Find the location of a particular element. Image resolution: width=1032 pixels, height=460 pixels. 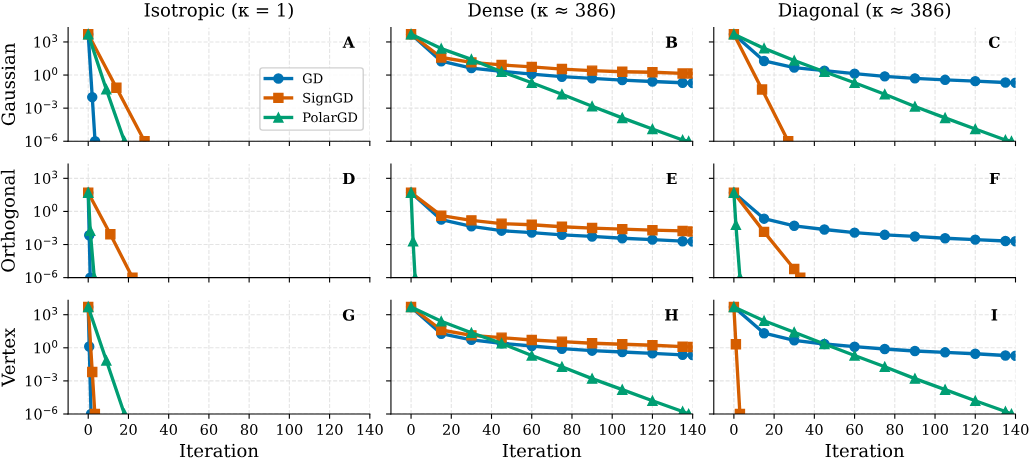

legend-label: SignGD is located at coordinates (328, 99).